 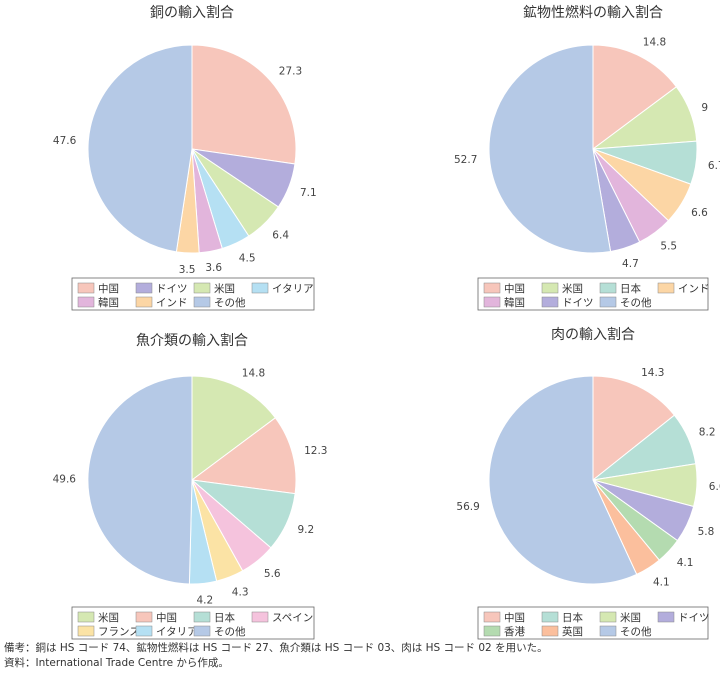 I want to click on slice-value-label: 27.3, so click(x=290, y=72).